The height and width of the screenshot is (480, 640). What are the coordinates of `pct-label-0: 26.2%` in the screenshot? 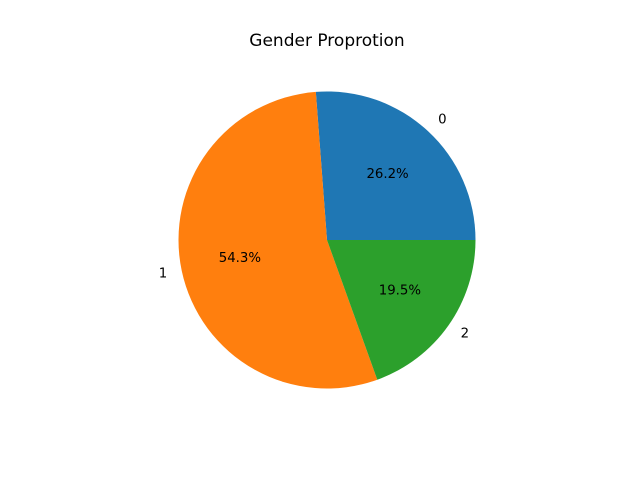 It's located at (387, 174).